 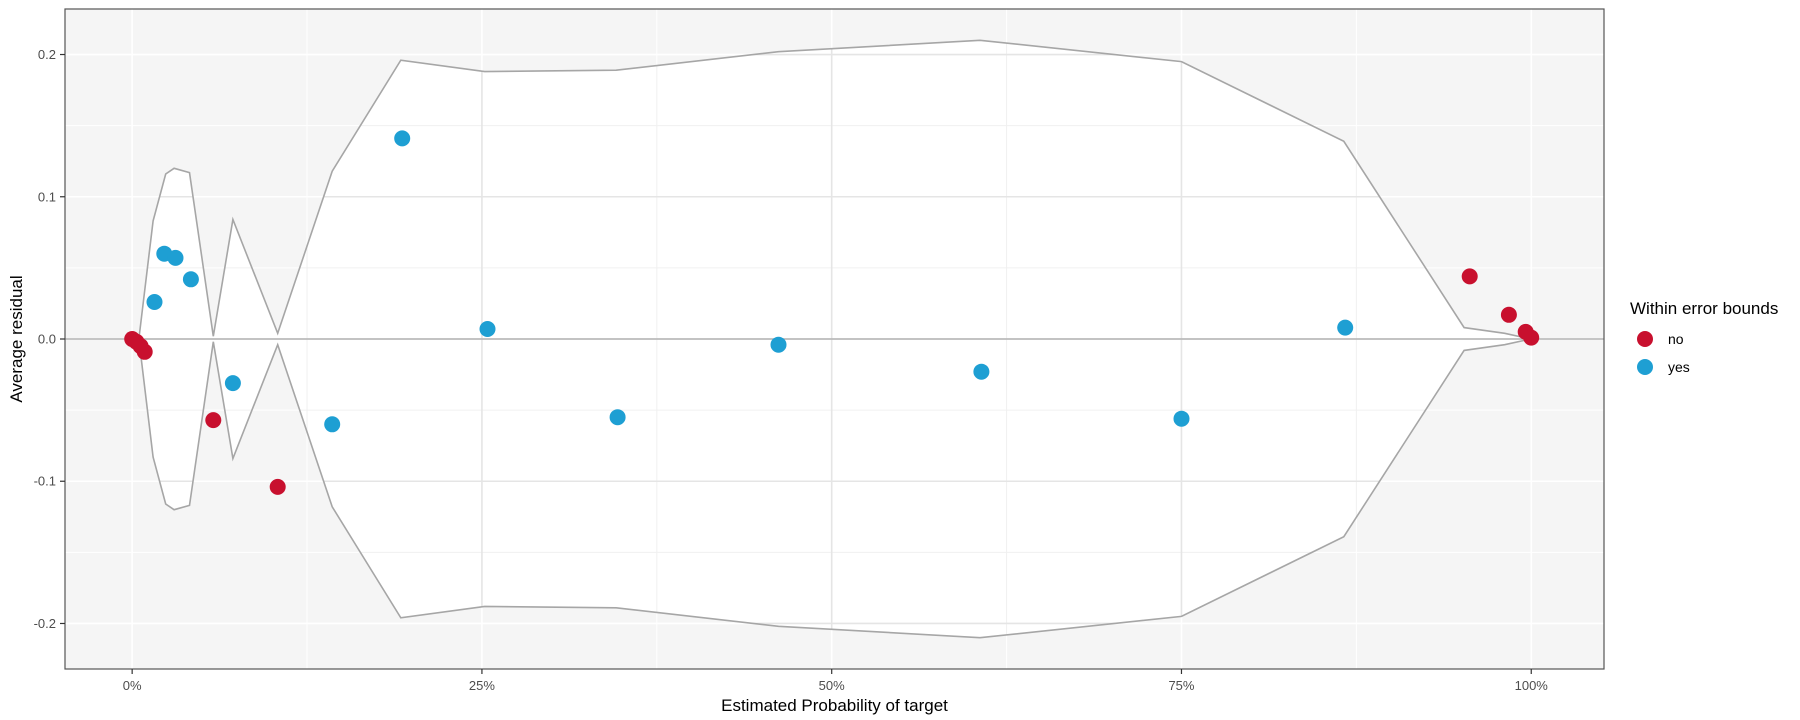 What do you see at coordinates (47, 339) in the screenshot?
I see `y-tick-label: 0.0` at bounding box center [47, 339].